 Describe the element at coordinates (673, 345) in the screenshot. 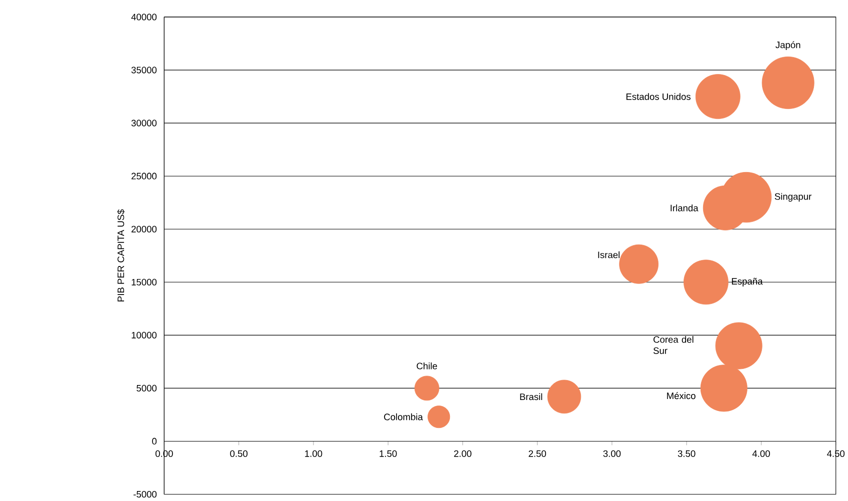

I see `annotation: Corea del Sur` at that location.